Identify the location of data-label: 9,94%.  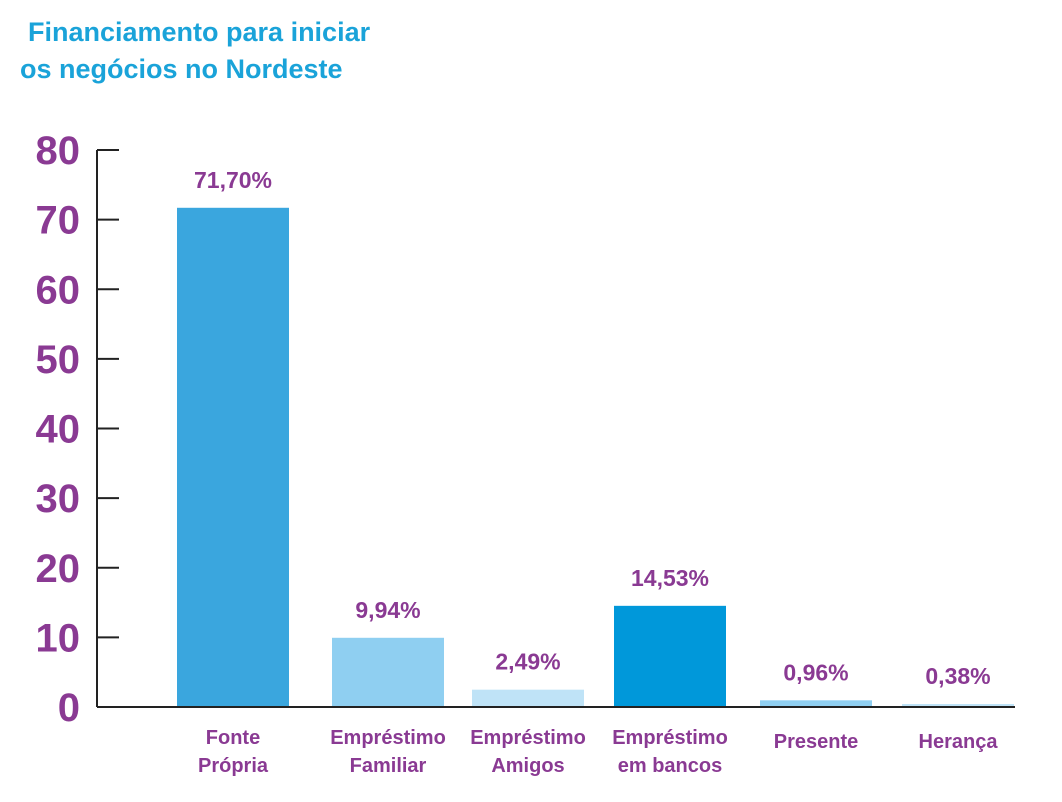
(387, 610).